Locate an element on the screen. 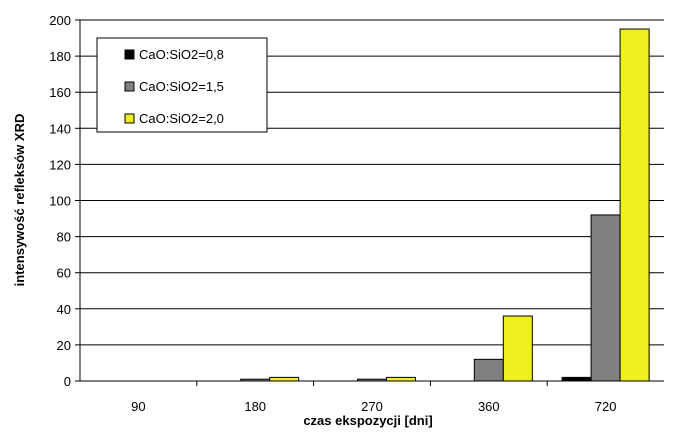  y-tick-label: 120 is located at coordinates (60, 164).